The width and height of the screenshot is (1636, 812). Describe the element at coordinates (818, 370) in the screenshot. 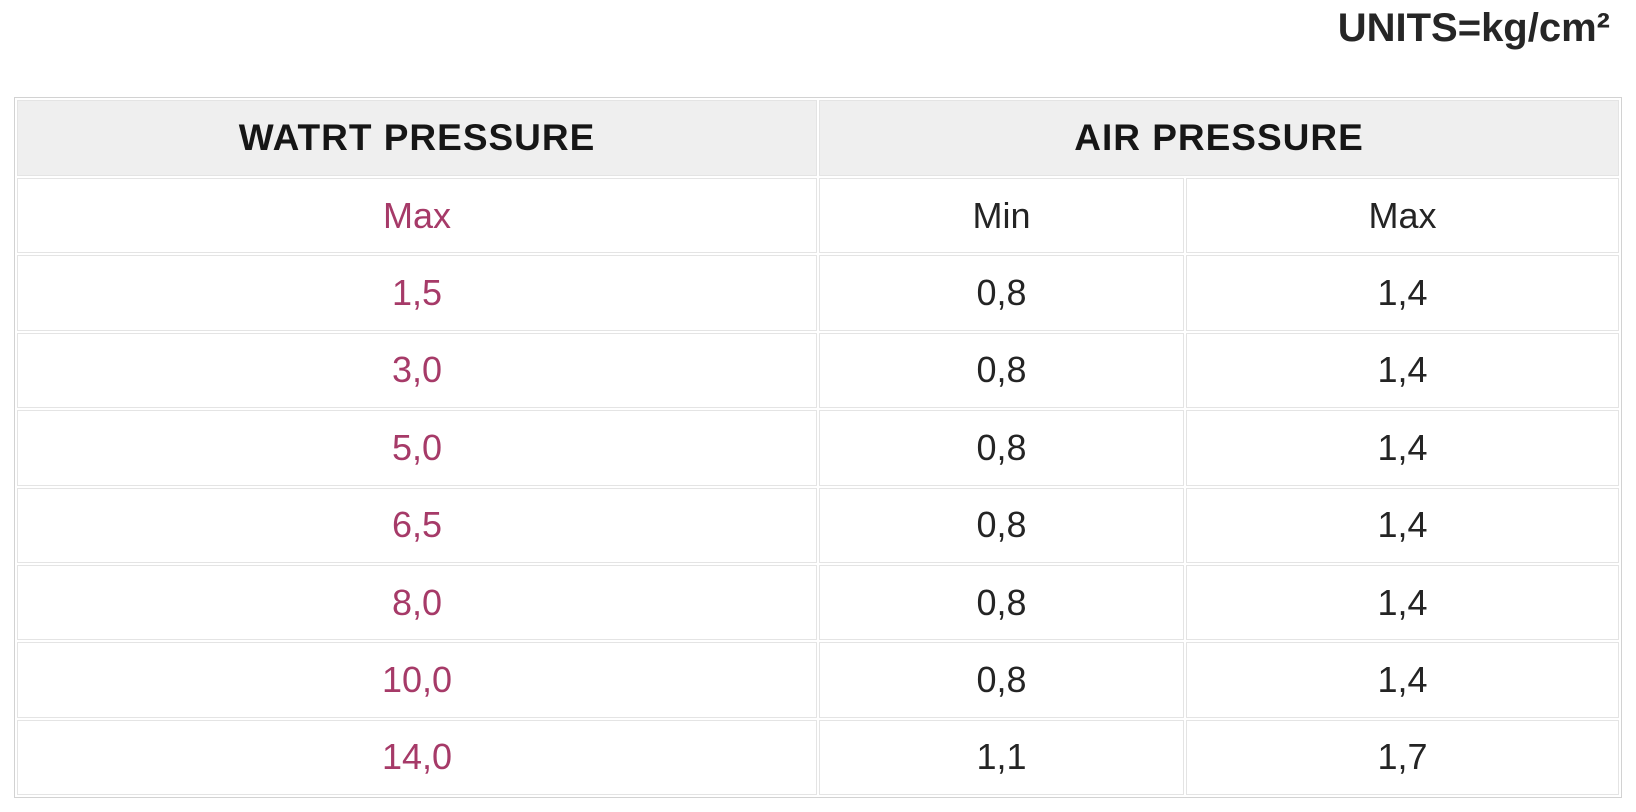

I see `table-row: 3,0 0,8 1,4` at that location.